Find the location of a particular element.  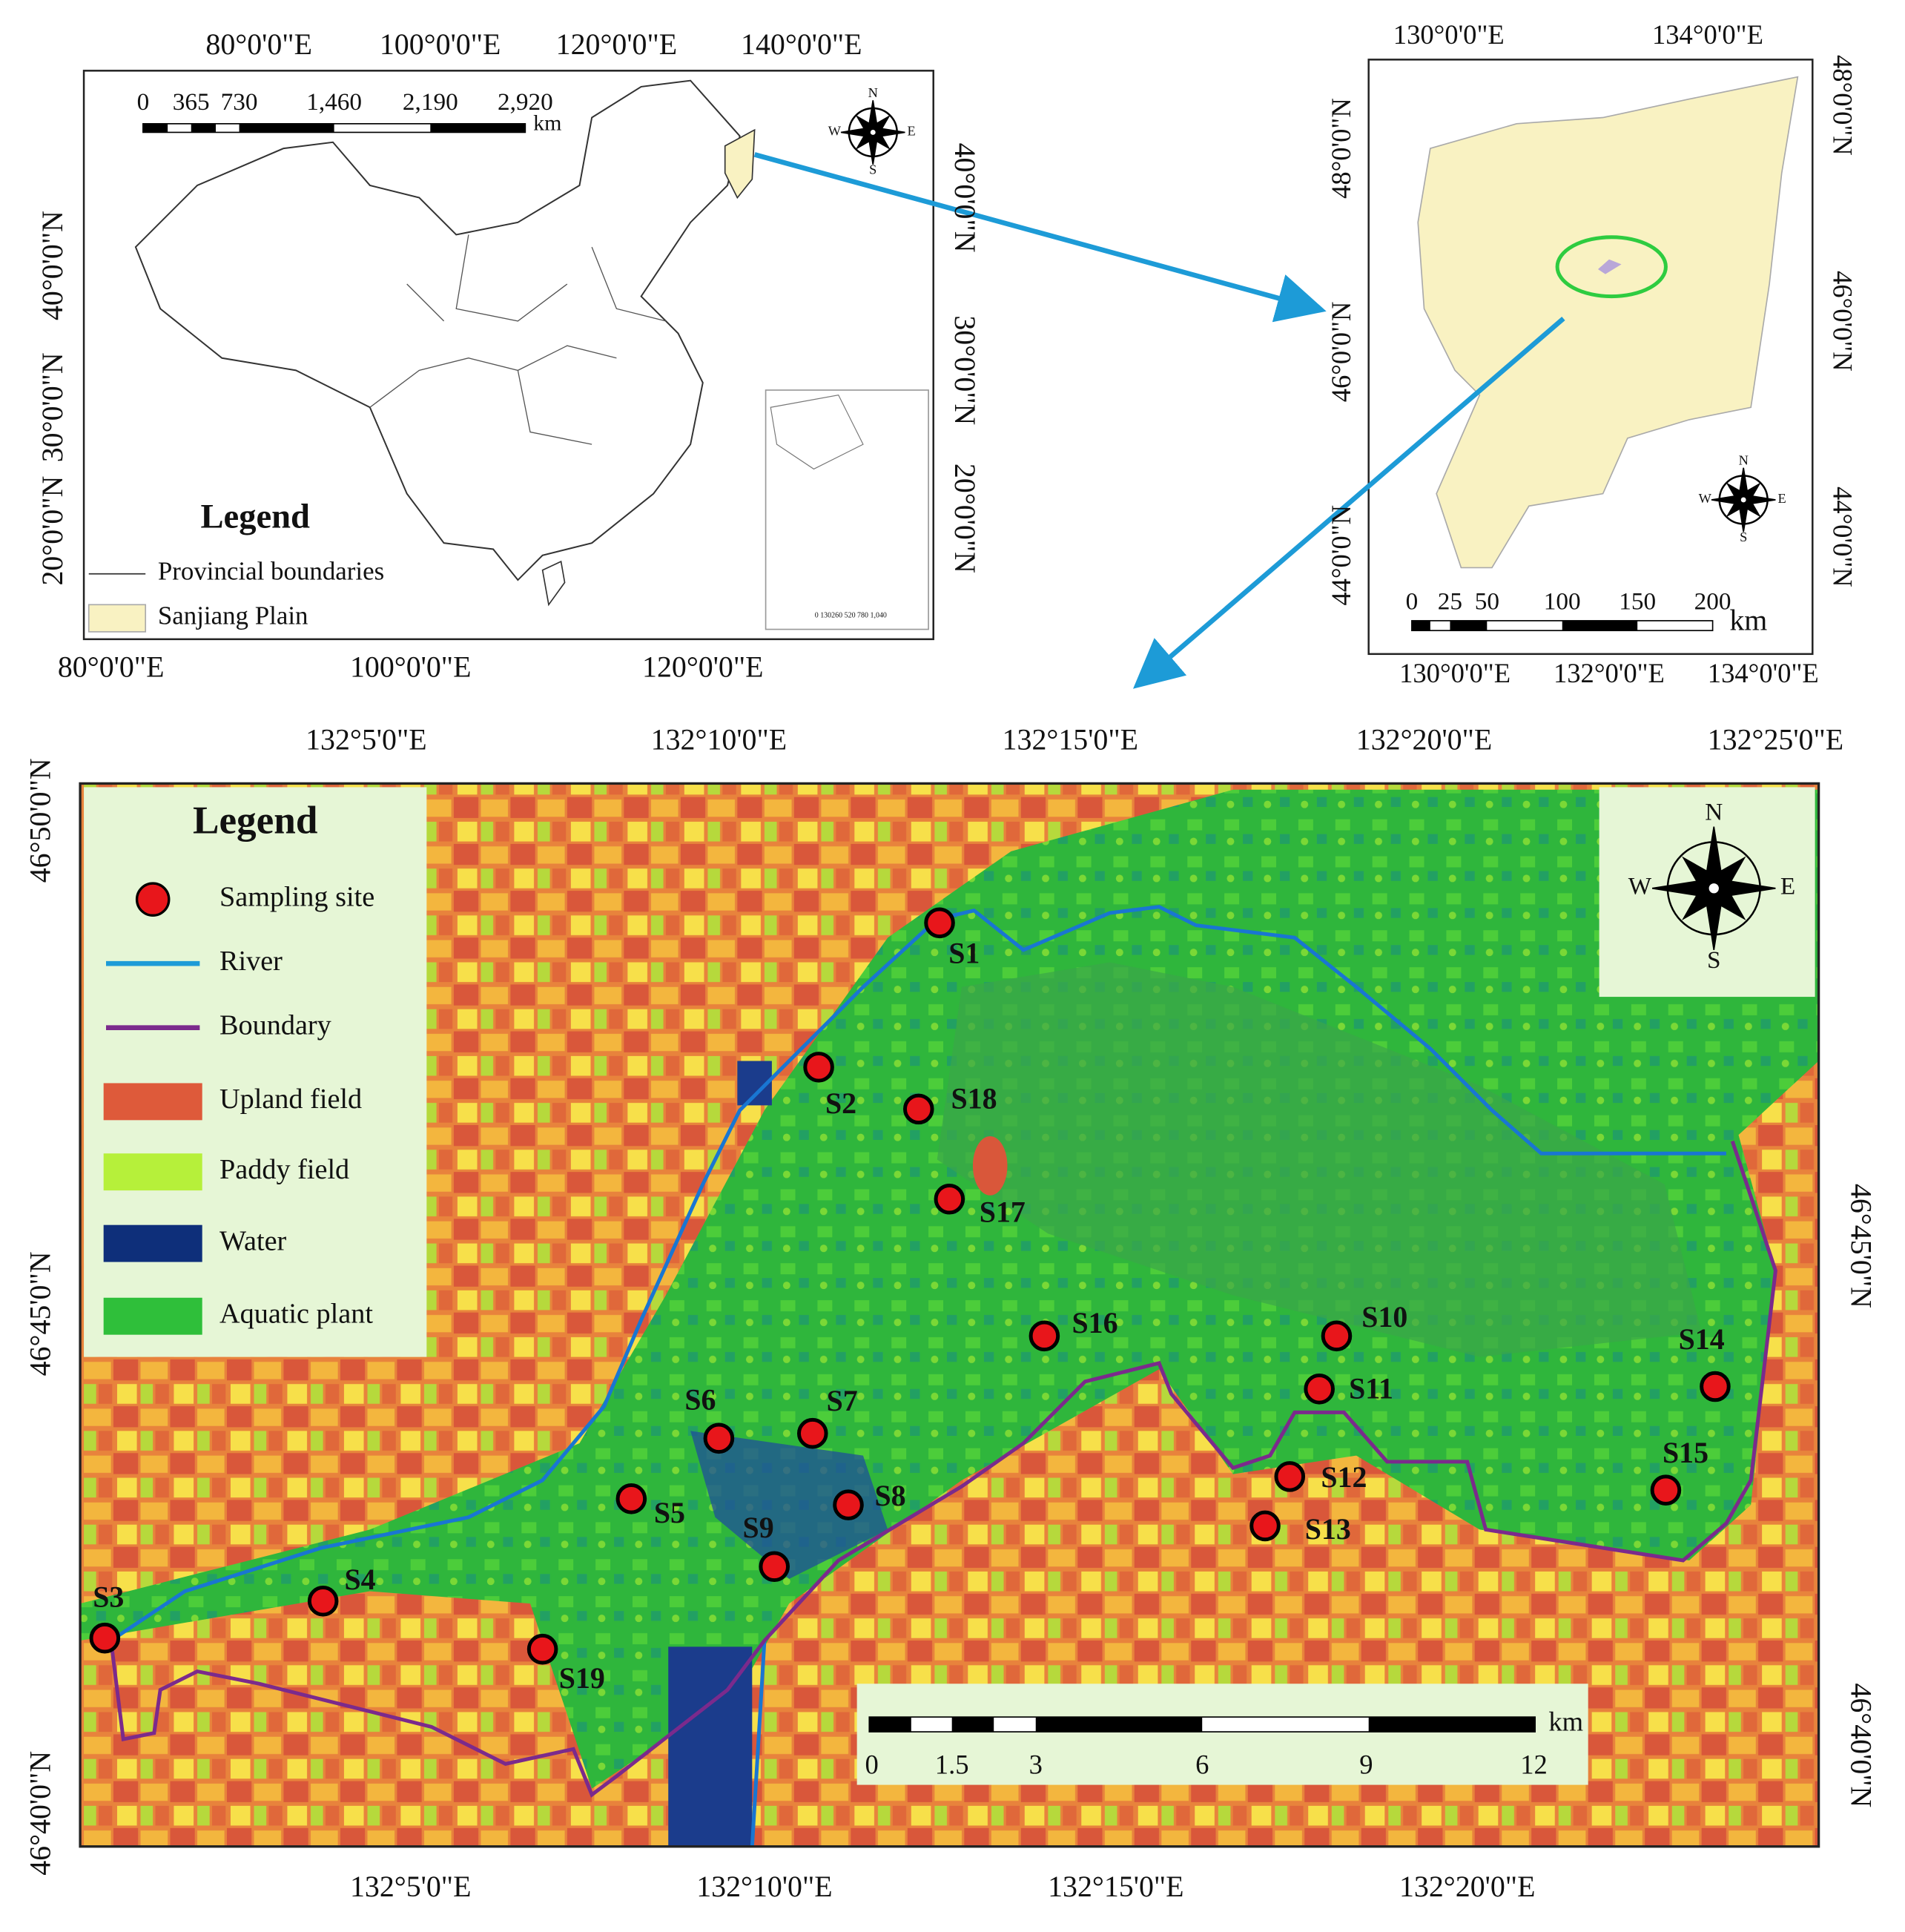

label: Sanjiang Plain is located at coordinates (233, 615).